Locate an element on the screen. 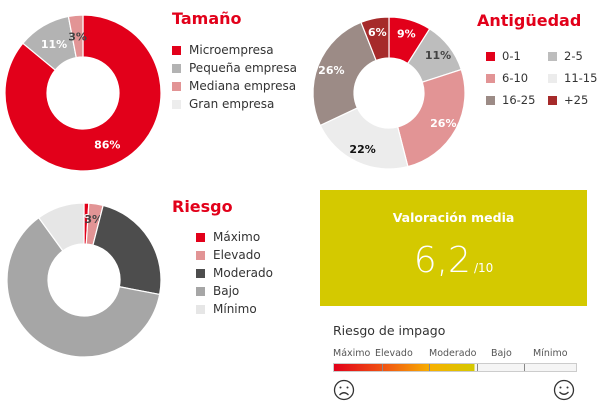  legend-item: Bajo is located at coordinates (234, 291).